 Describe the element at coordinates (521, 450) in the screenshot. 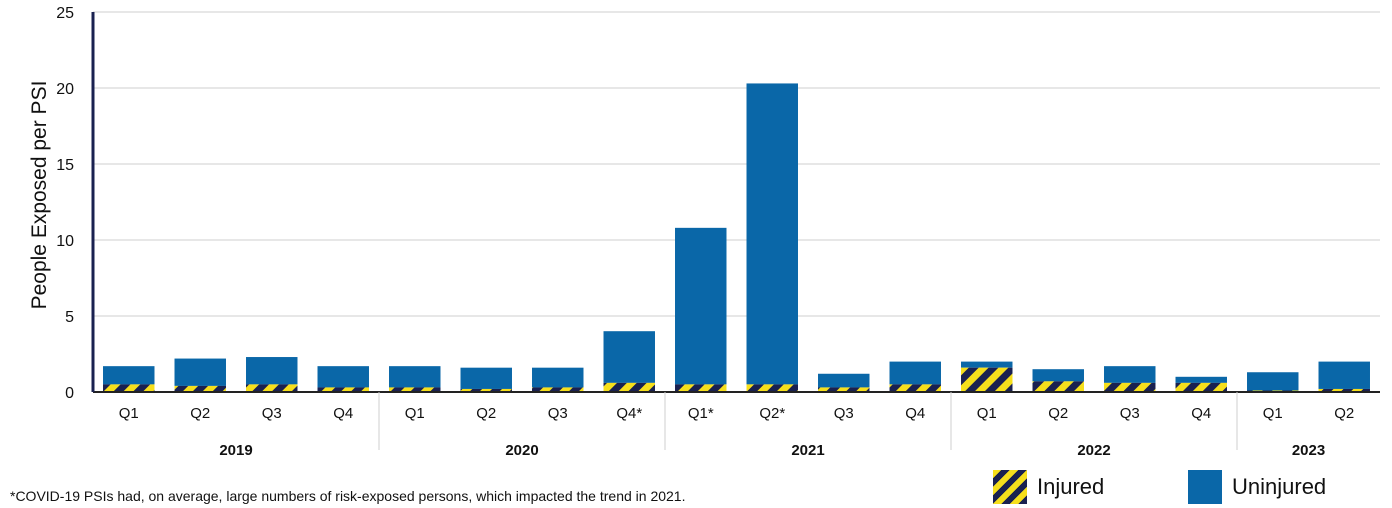

I see `x-group-label: 2020` at that location.